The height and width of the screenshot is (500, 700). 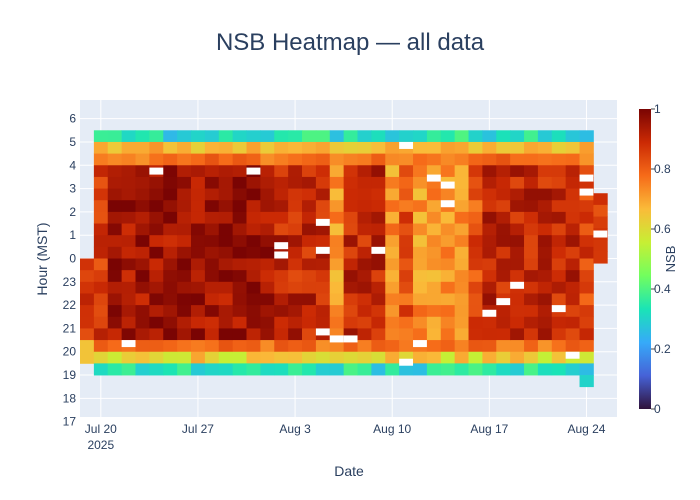 What do you see at coordinates (72, 235) in the screenshot?
I see `y-tick-label: 1` at bounding box center [72, 235].